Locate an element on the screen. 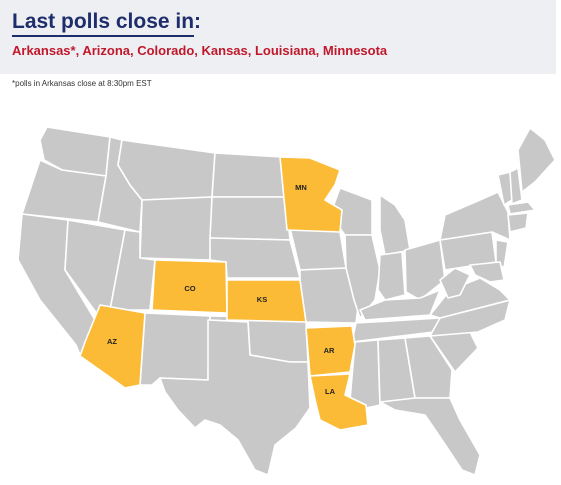  state-nh is located at coordinates (516, 186).